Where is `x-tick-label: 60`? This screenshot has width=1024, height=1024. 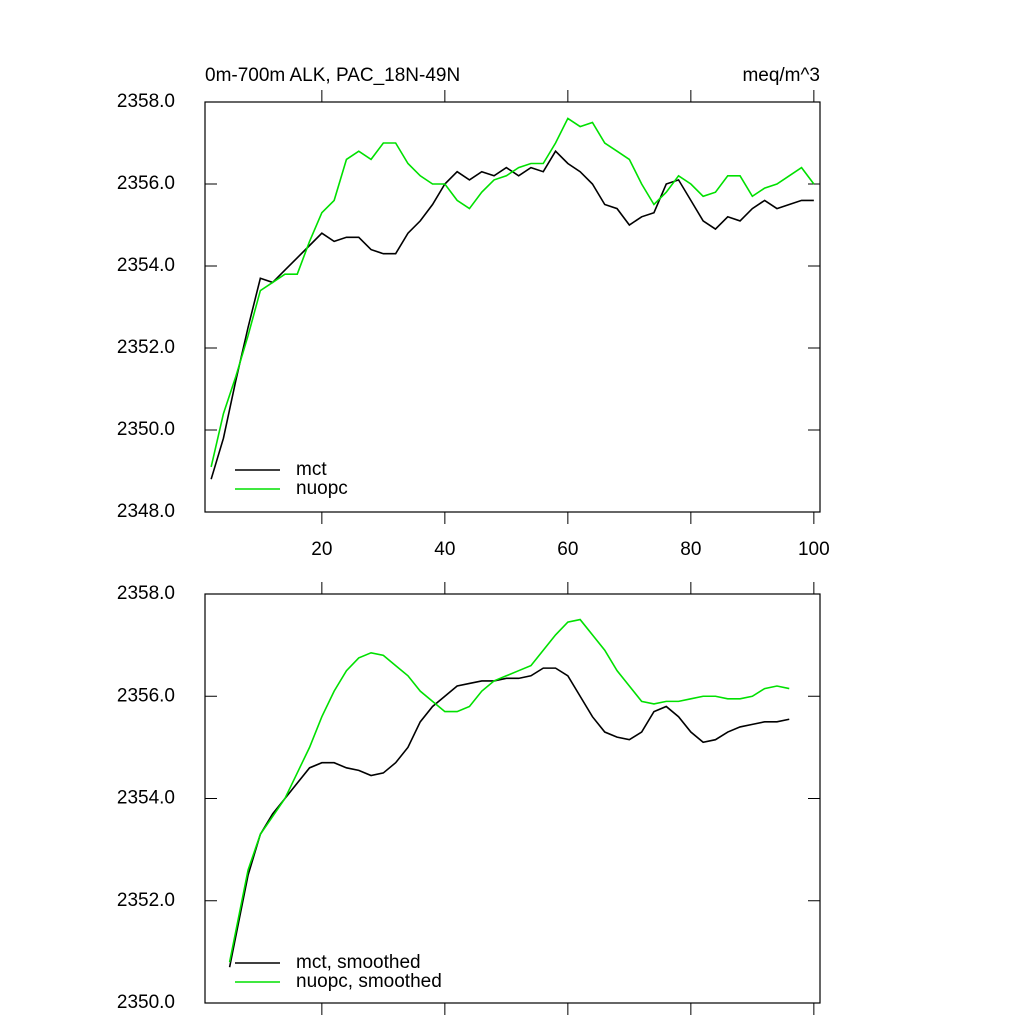 x-tick-label: 60 is located at coordinates (567, 549).